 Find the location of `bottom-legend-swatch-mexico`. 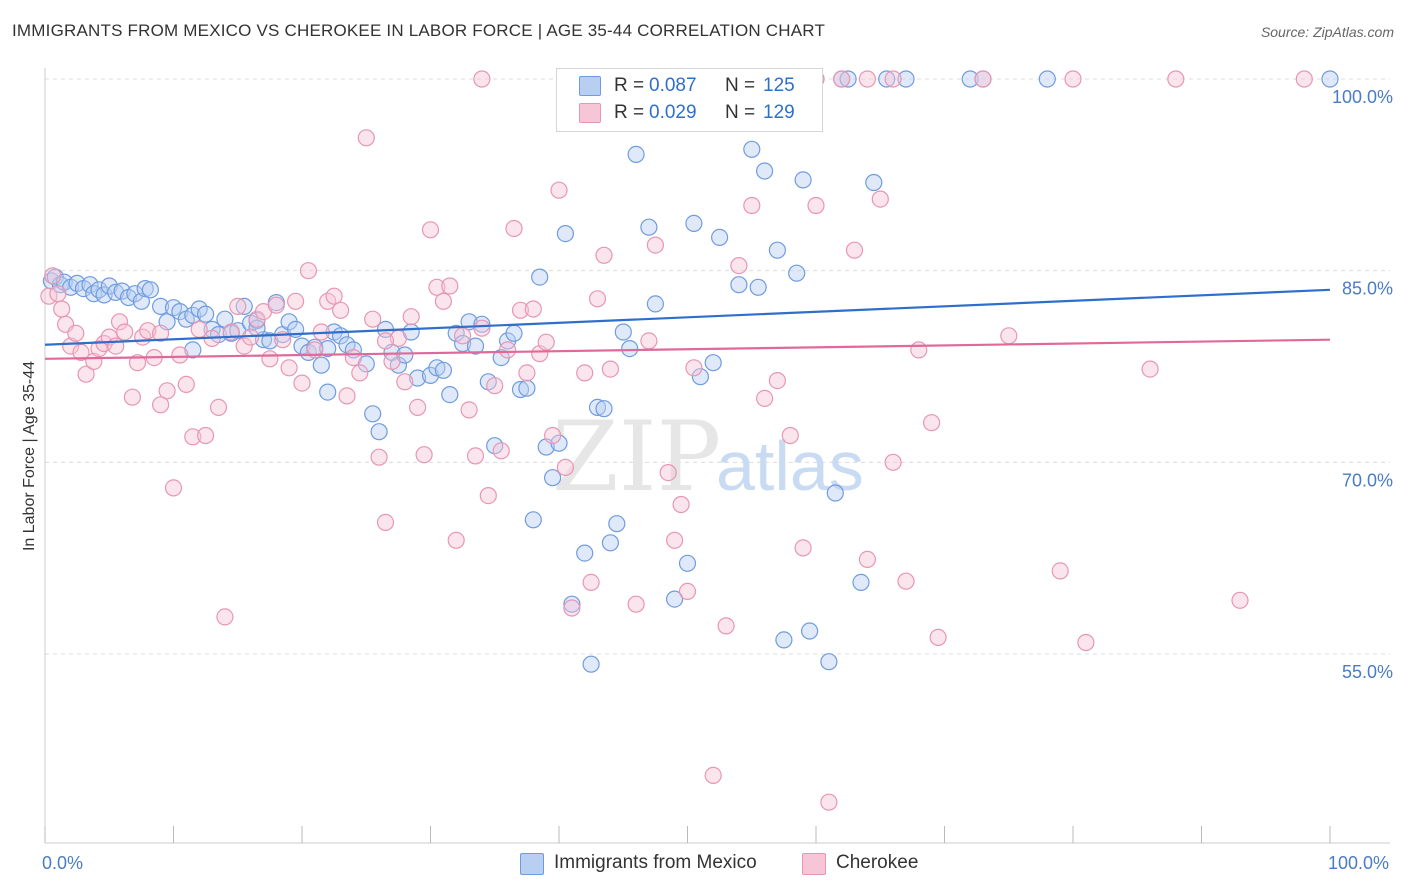

bottom-legend-swatch-mexico is located at coordinates (532, 864).